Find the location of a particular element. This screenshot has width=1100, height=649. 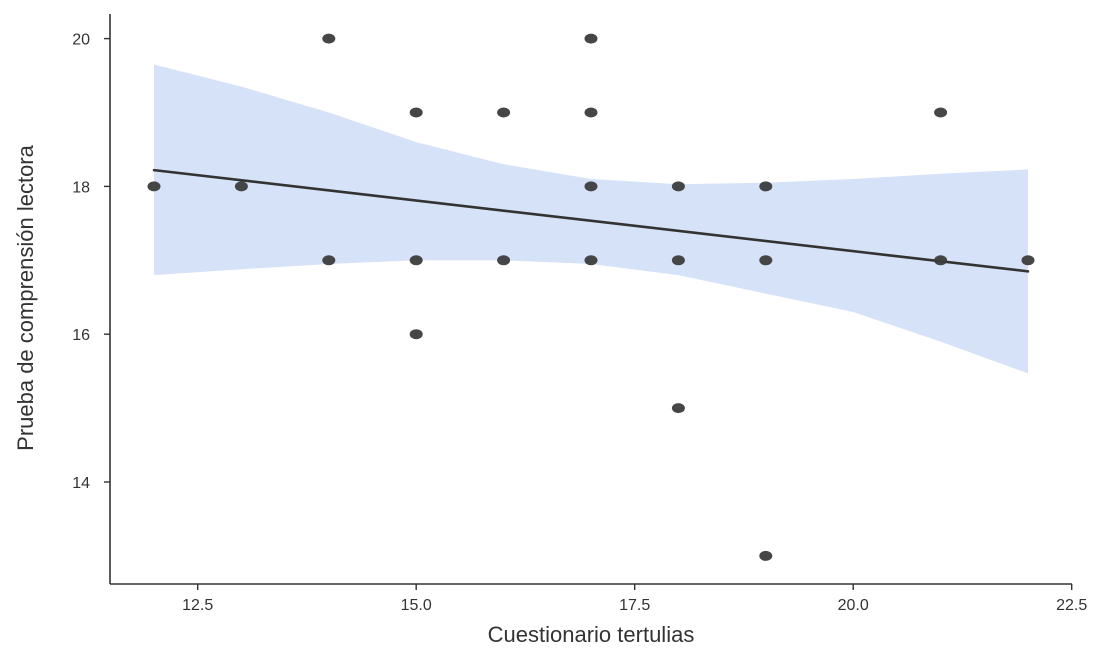

regression-line is located at coordinates (591, 220).